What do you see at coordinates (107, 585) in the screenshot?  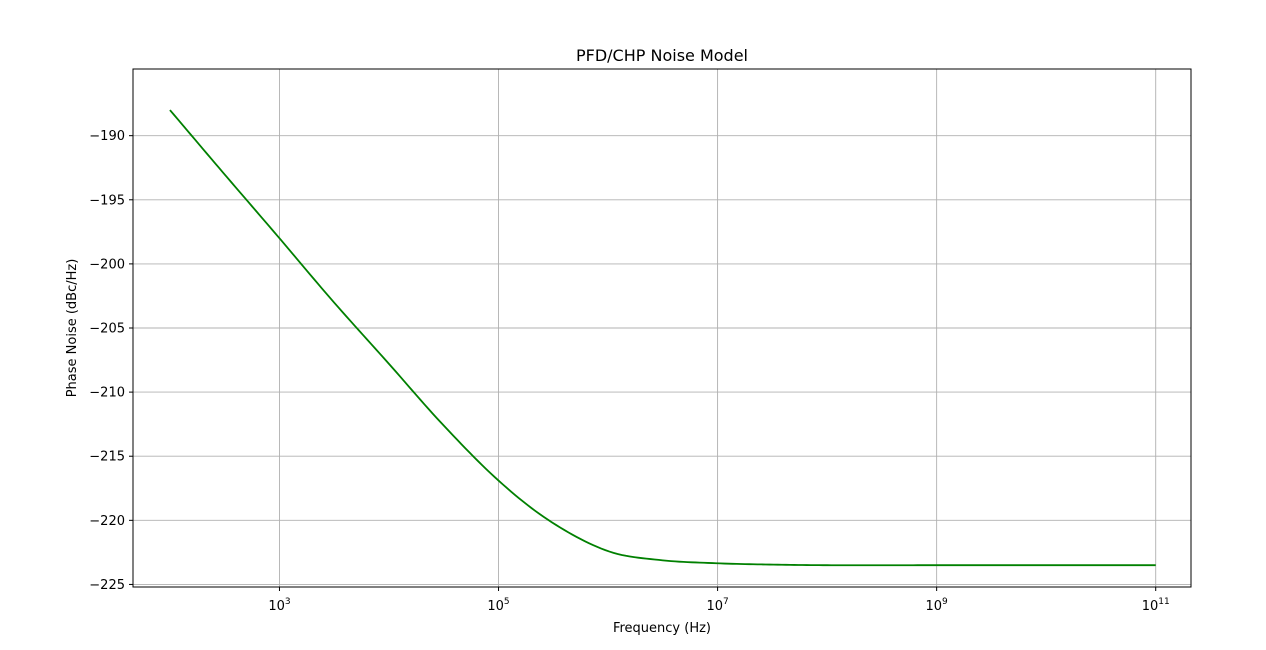 I see `y-tick-label: −225` at bounding box center [107, 585].